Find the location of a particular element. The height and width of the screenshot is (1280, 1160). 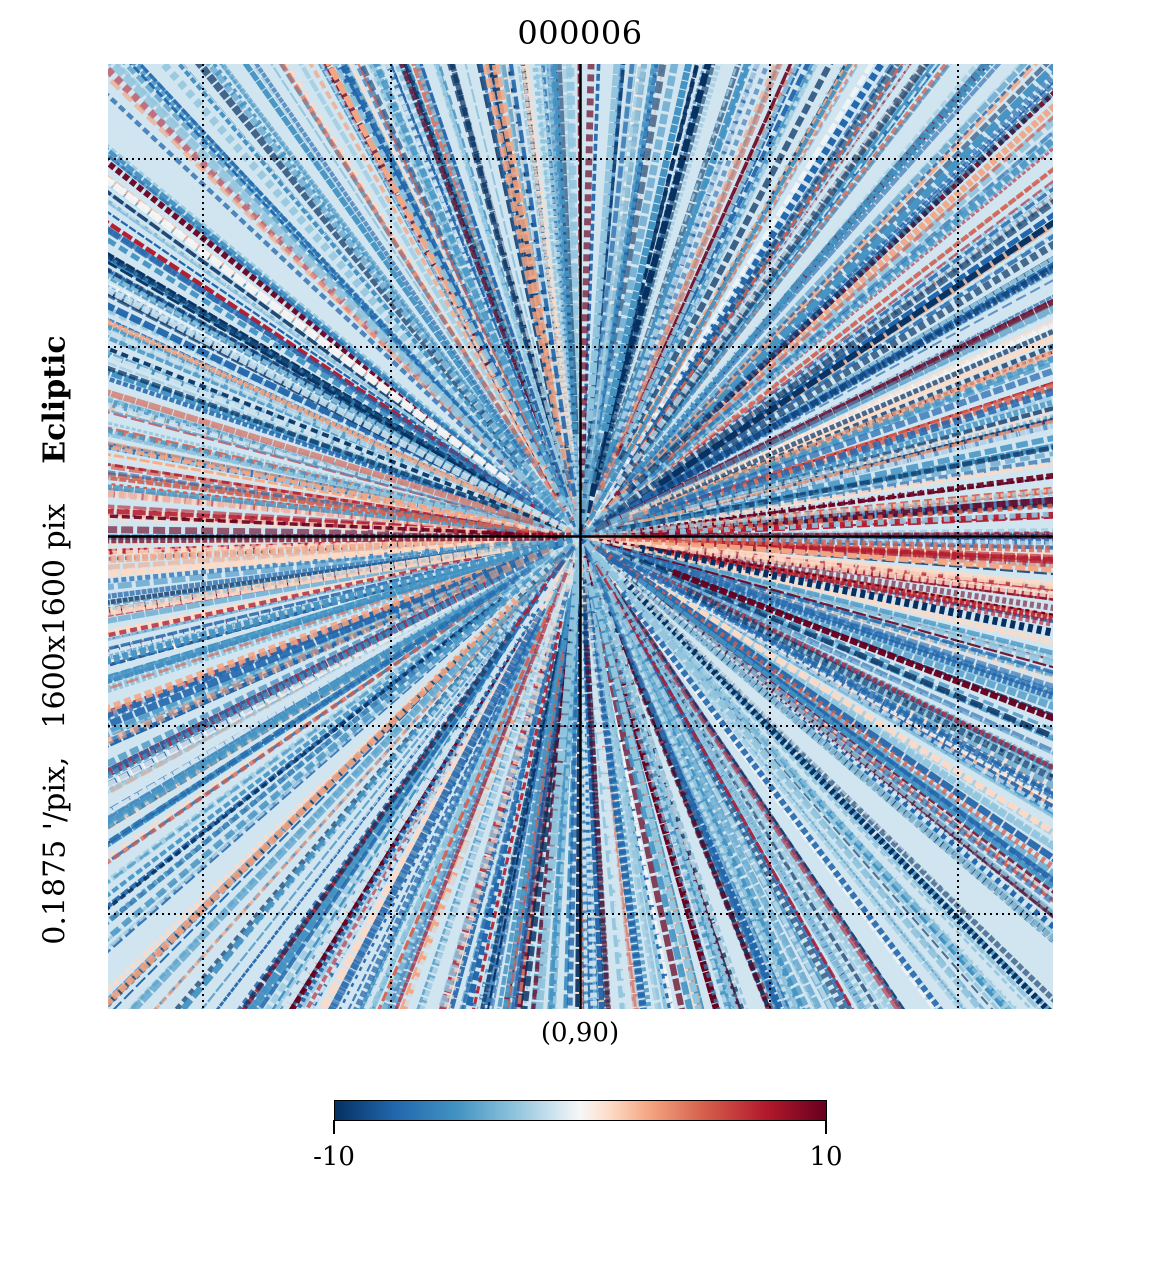

projection-info-label: 0.1875 '/pix, 1600x1600 pix Ecliptic is located at coordinates (55, 639).